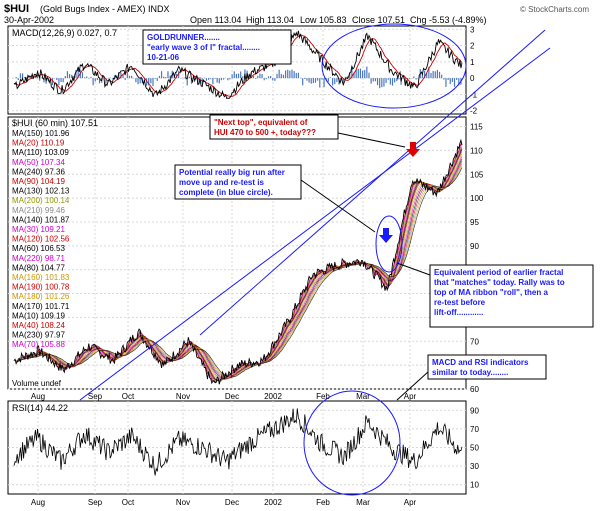 The image size is (600, 511). I want to click on ma-legend-item: MA(190) 100.78, so click(41, 287).